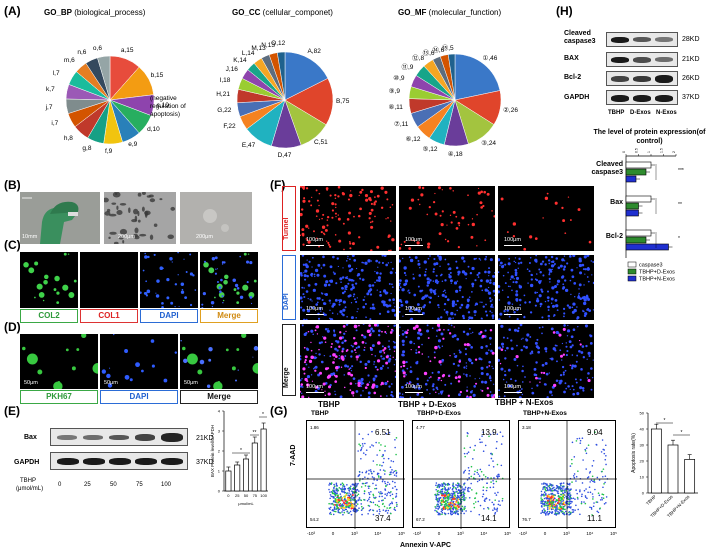 The width and height of the screenshot is (709, 560). I want to click on pie-label: ⑩,9, so click(399, 78).